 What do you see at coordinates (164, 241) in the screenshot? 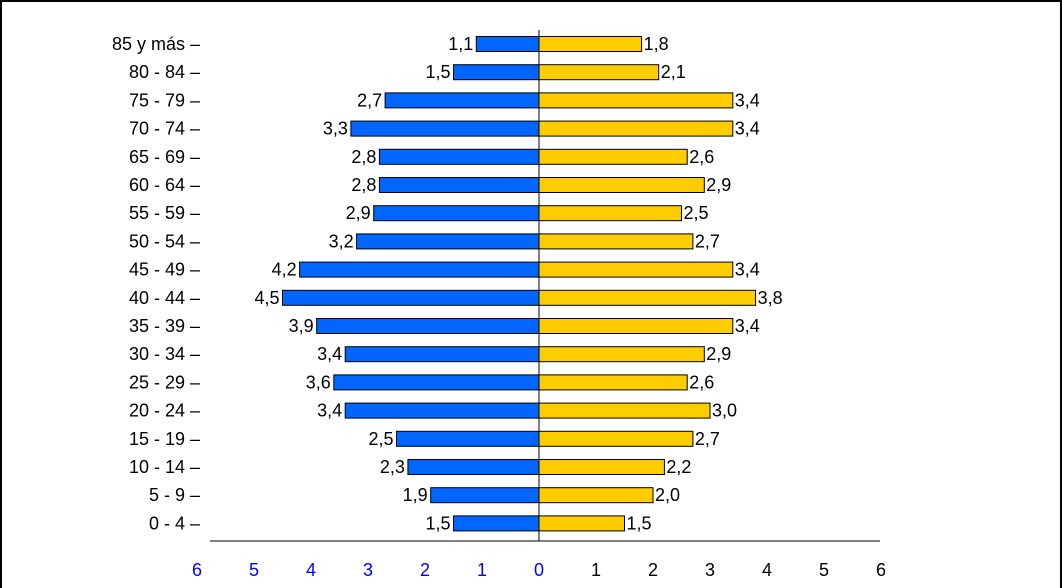
I see `age-group-label: 50 - 54 –` at bounding box center [164, 241].